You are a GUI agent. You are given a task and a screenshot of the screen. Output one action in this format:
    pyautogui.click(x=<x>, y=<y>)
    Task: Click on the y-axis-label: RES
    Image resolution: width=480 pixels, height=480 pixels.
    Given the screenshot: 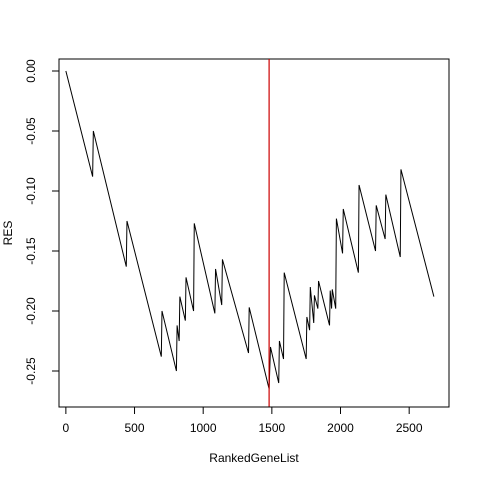 What is the action you would take?
    pyautogui.click(x=8, y=233)
    